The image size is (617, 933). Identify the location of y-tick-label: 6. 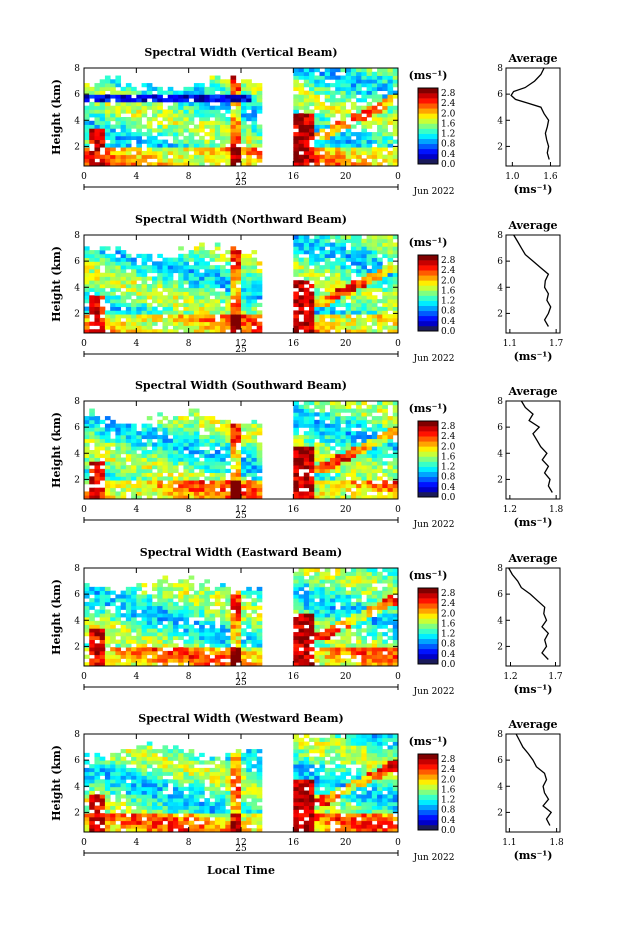
(77, 428).